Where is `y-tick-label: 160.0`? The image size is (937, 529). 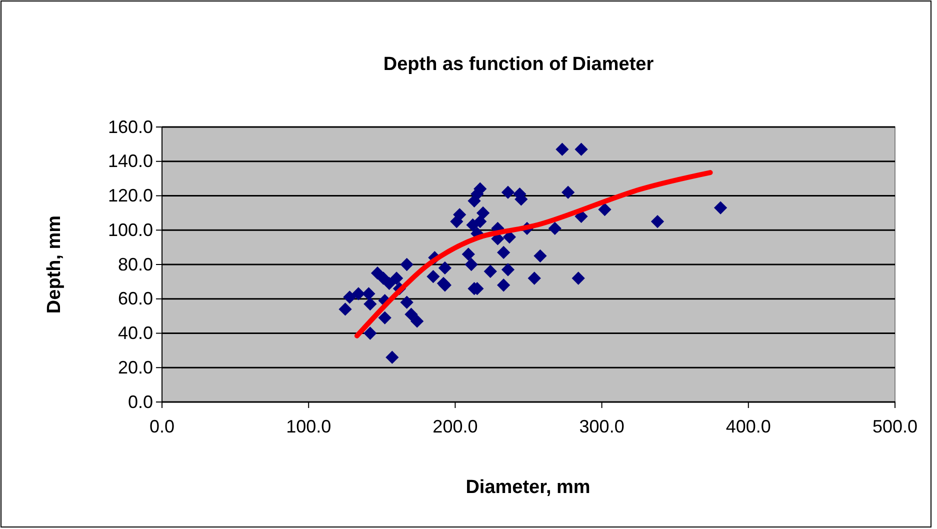 y-tick-label: 160.0 is located at coordinates (130, 126).